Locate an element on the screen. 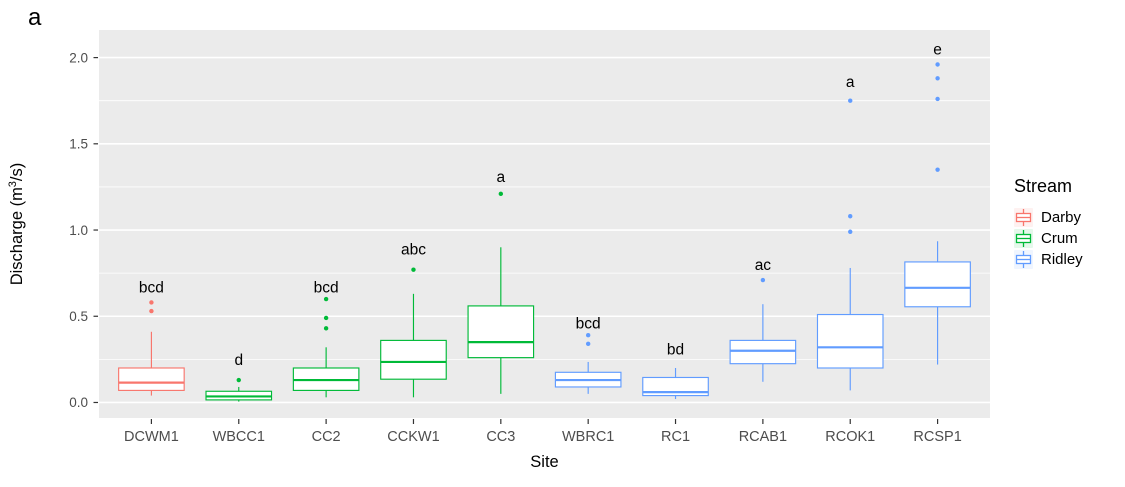 This screenshot has height=487, width=1125. x-axis-title: Site is located at coordinates (544, 462).